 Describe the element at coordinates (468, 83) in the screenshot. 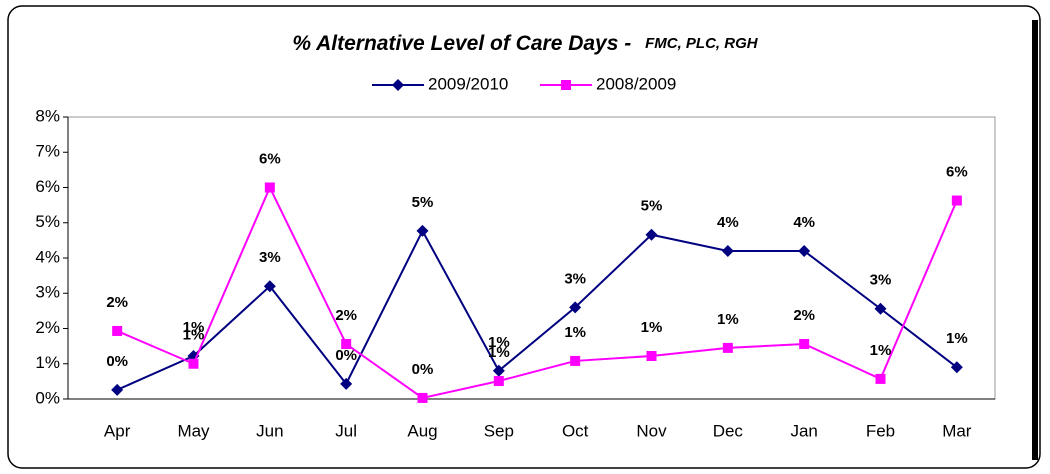

I see `legend-label: 2009/2010` at that location.